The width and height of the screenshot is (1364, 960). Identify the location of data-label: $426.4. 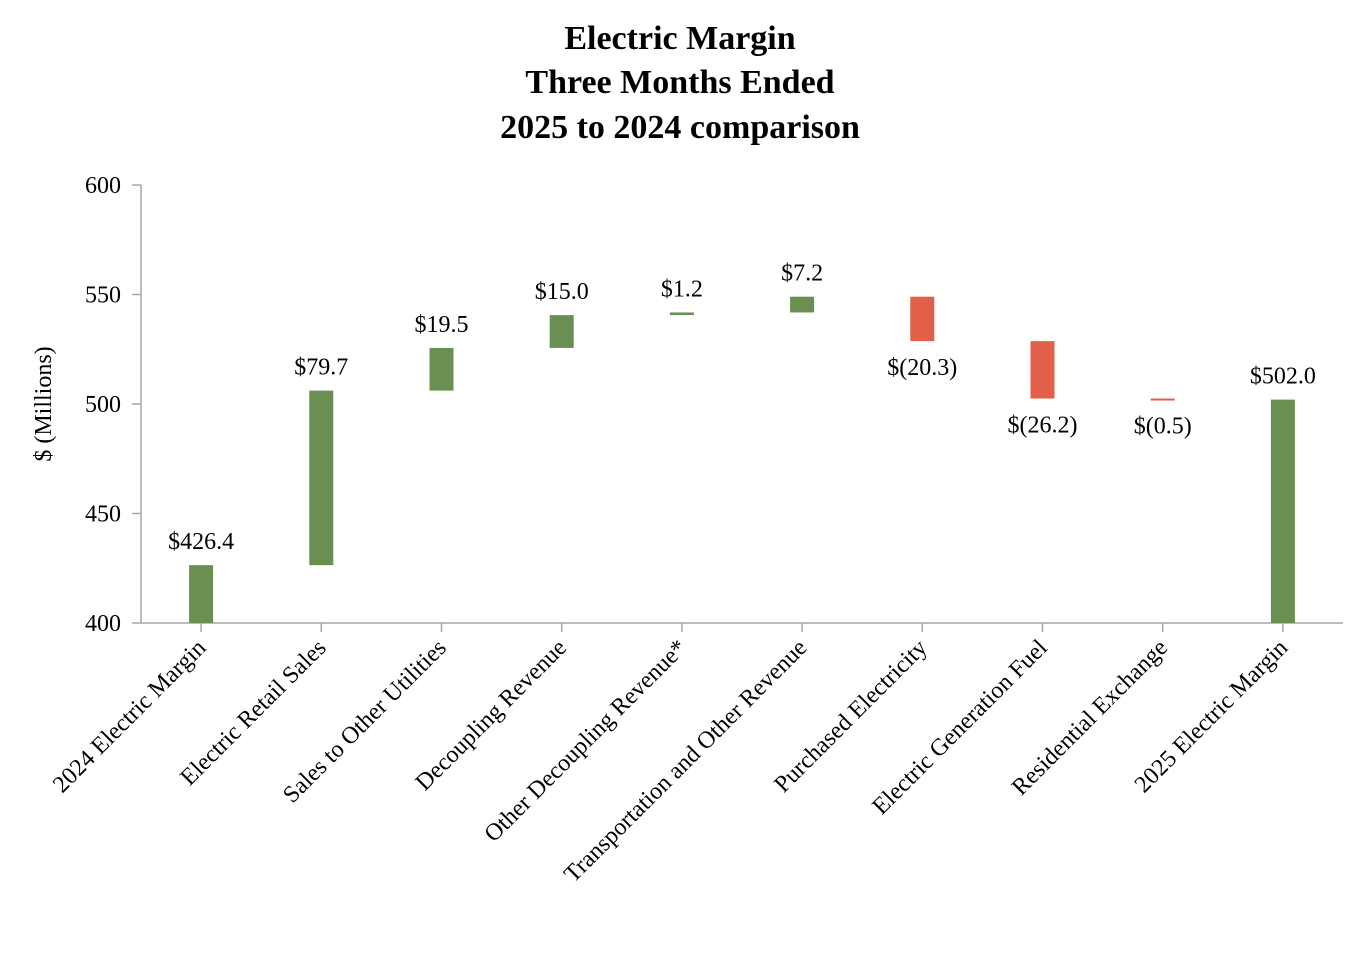
(201, 542).